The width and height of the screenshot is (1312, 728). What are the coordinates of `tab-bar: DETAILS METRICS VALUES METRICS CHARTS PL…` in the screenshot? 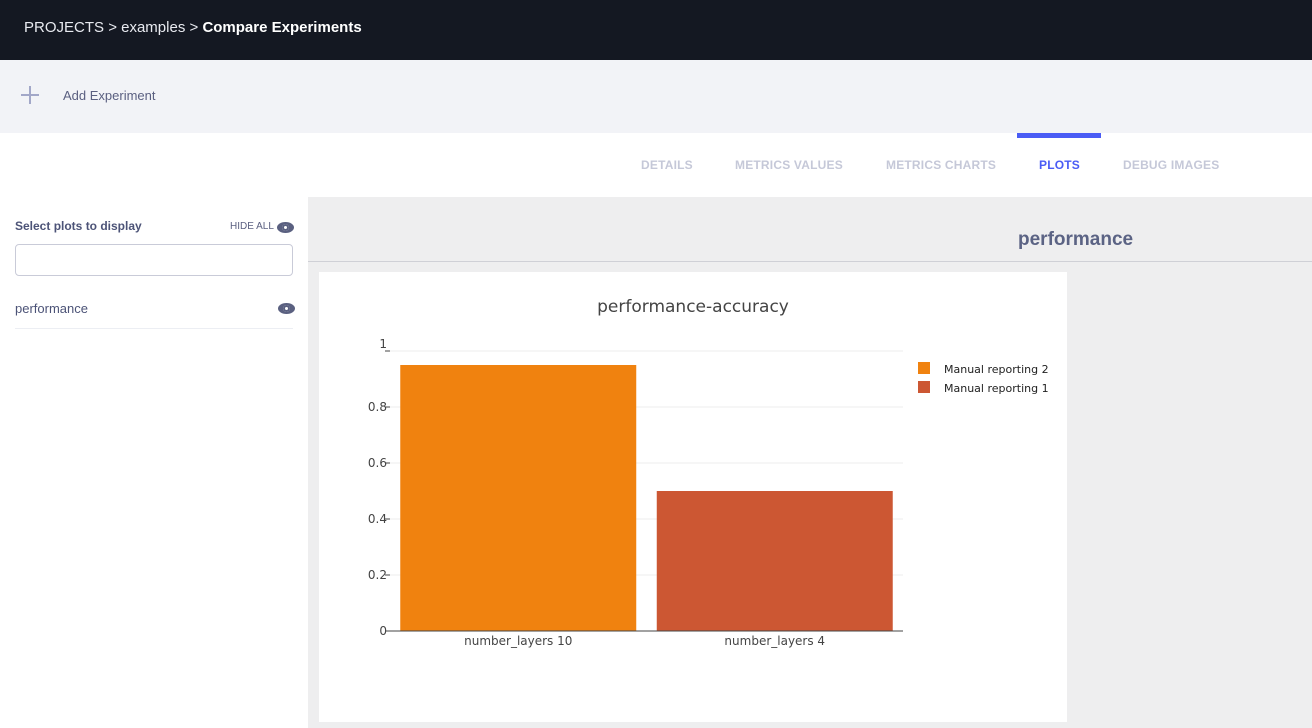 It's located at (656, 165).